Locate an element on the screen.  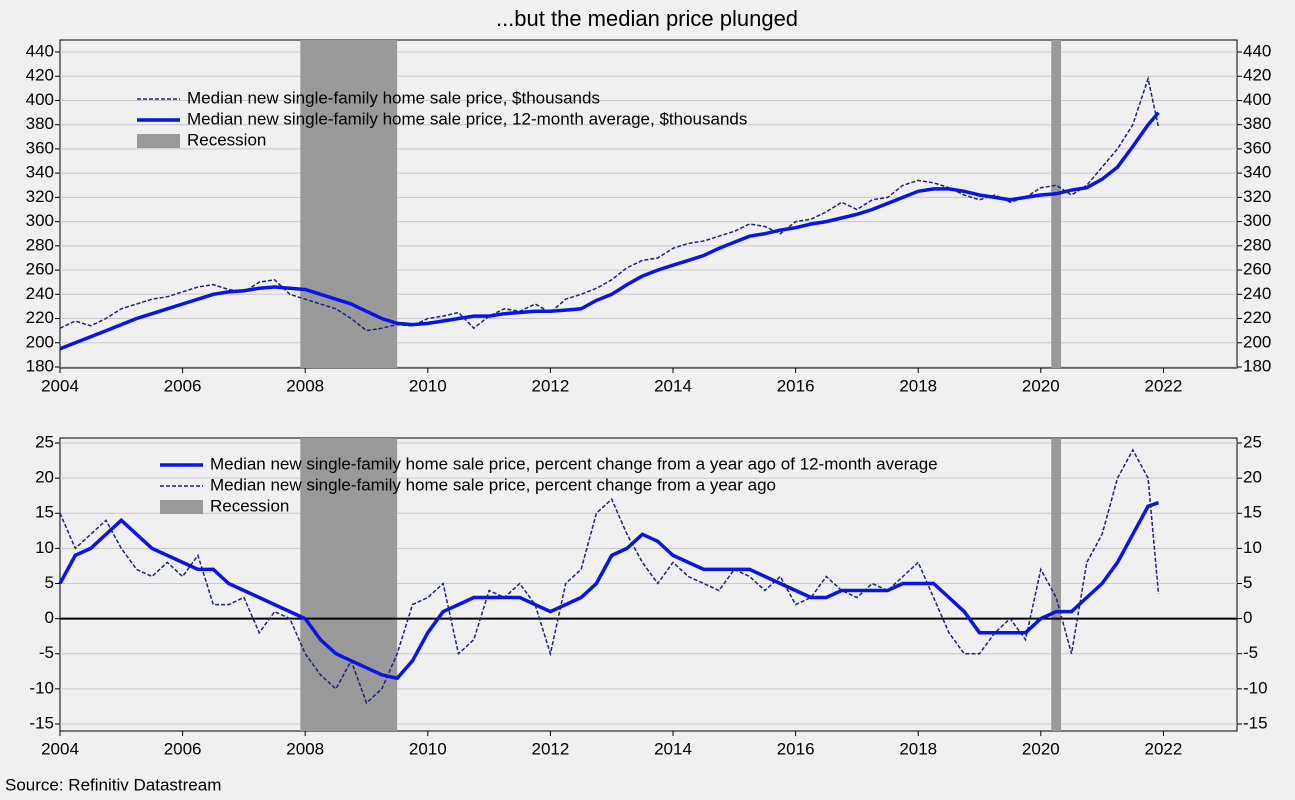
y-tick-label: 20 is located at coordinates (44, 477).